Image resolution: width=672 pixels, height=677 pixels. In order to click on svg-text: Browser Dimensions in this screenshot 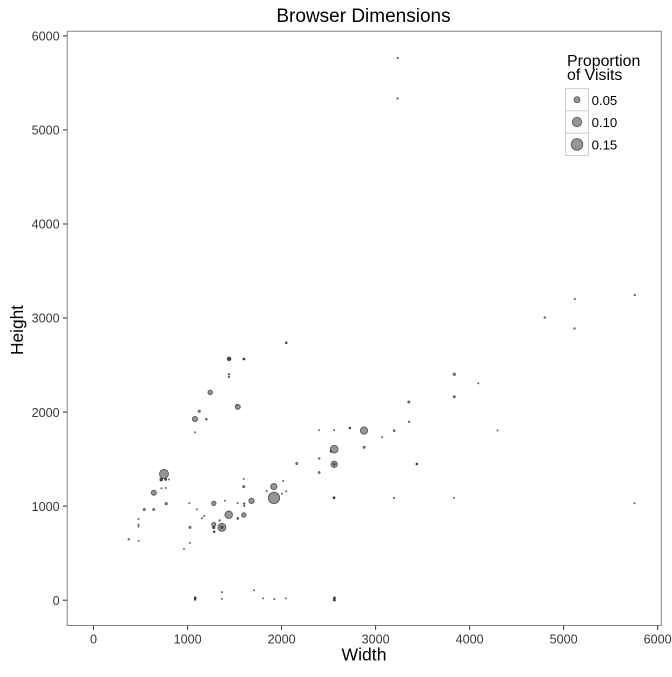, I will do `click(363, 16)`.